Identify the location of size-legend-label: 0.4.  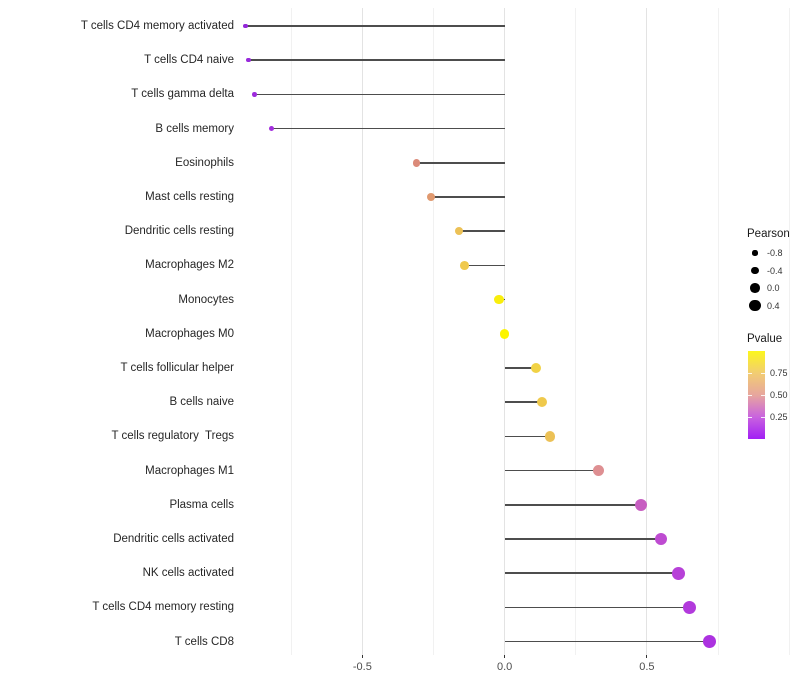
(773, 305).